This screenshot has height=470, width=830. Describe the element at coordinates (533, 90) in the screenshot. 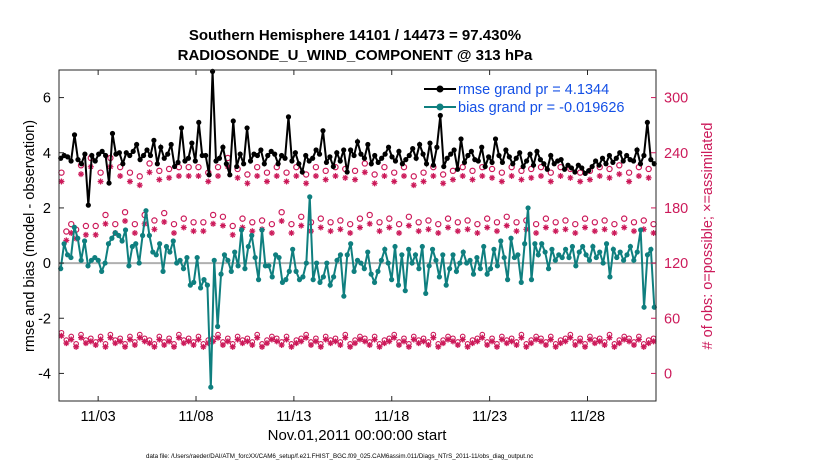

I see `legend-rmse-label: rmse grand pr = 4.1344` at that location.